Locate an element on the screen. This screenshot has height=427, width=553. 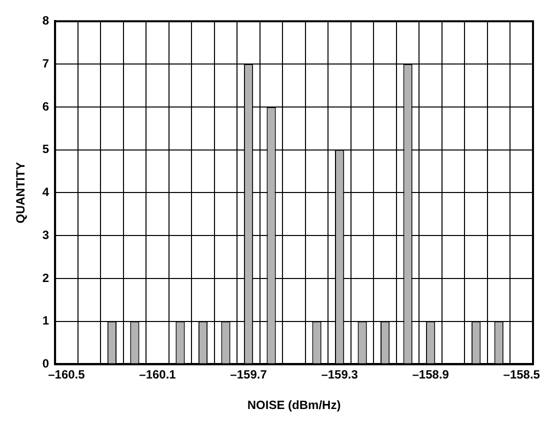
x-tick-label: –160.5 is located at coordinates (67, 375).